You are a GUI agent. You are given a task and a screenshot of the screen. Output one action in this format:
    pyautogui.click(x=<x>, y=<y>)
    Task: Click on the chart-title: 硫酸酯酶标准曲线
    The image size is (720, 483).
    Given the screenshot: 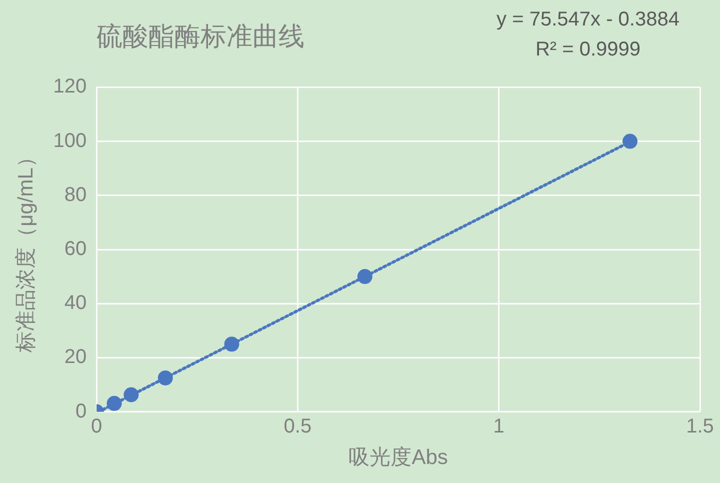 What is the action you would take?
    pyautogui.click(x=200, y=35)
    